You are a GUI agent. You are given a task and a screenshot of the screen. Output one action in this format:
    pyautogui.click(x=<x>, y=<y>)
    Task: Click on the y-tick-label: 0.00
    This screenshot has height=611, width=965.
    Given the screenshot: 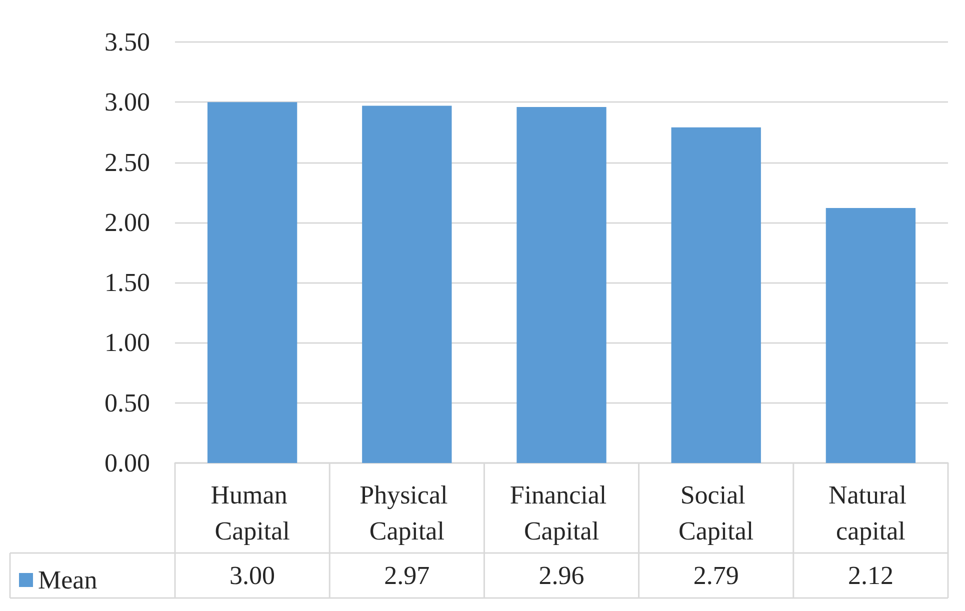 What is the action you would take?
    pyautogui.click(x=127, y=463)
    